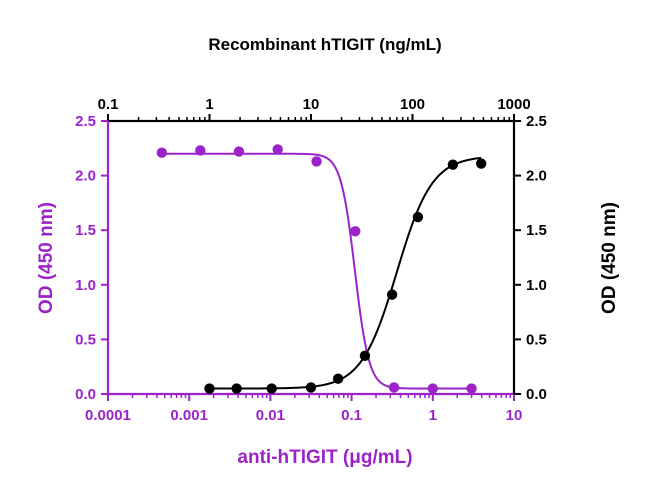  Describe the element at coordinates (91, 258) in the screenshot. I see `left-y-axis-ticks: 0.0 0.5 1.0 1.5 2.0 2.5` at that location.